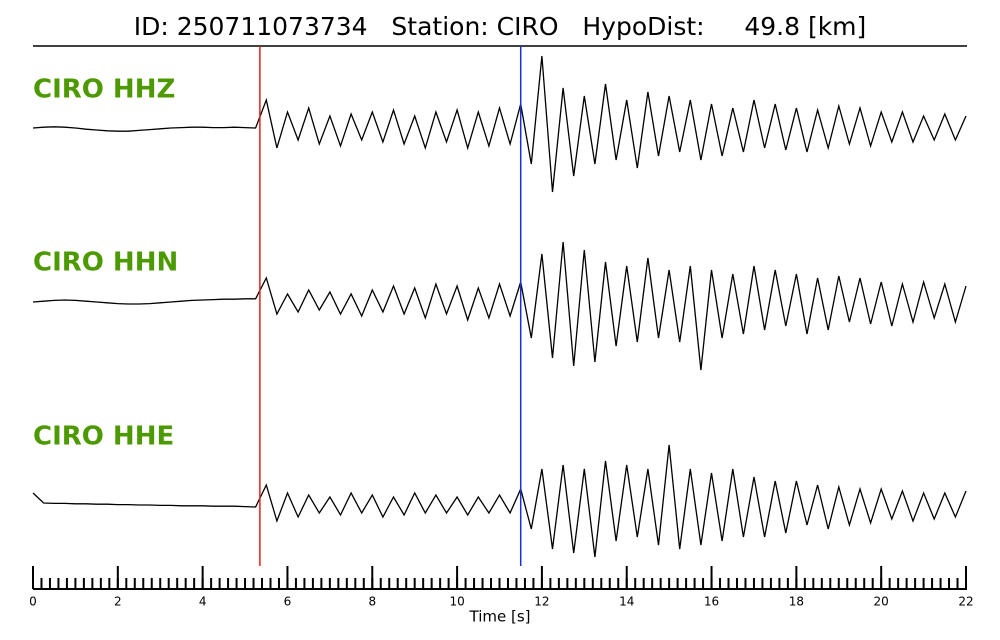  What do you see at coordinates (118, 602) in the screenshot?
I see `x-tick-label: 2` at bounding box center [118, 602].